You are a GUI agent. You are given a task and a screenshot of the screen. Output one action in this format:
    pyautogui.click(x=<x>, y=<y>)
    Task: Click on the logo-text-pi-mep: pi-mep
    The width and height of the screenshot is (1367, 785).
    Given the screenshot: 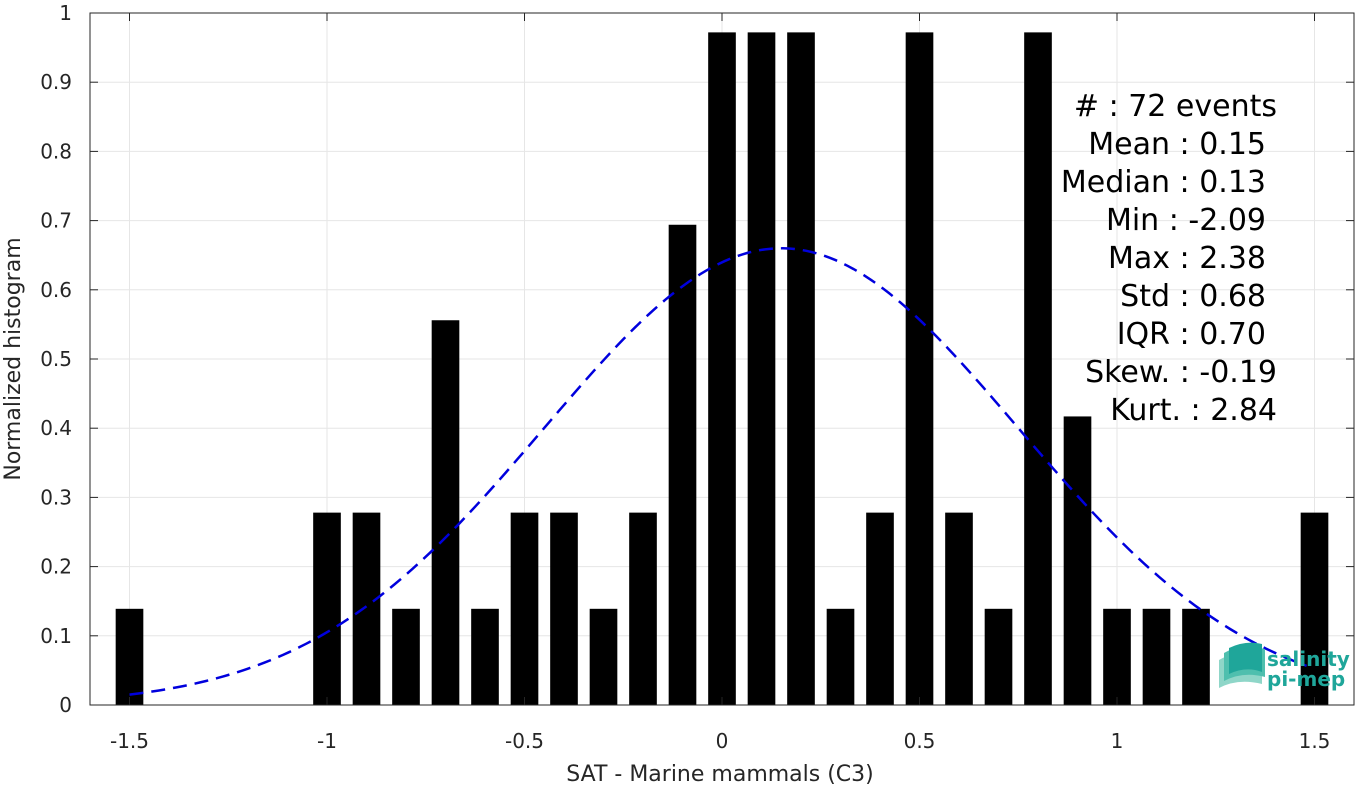 What is the action you would take?
    pyautogui.click(x=1306, y=679)
    